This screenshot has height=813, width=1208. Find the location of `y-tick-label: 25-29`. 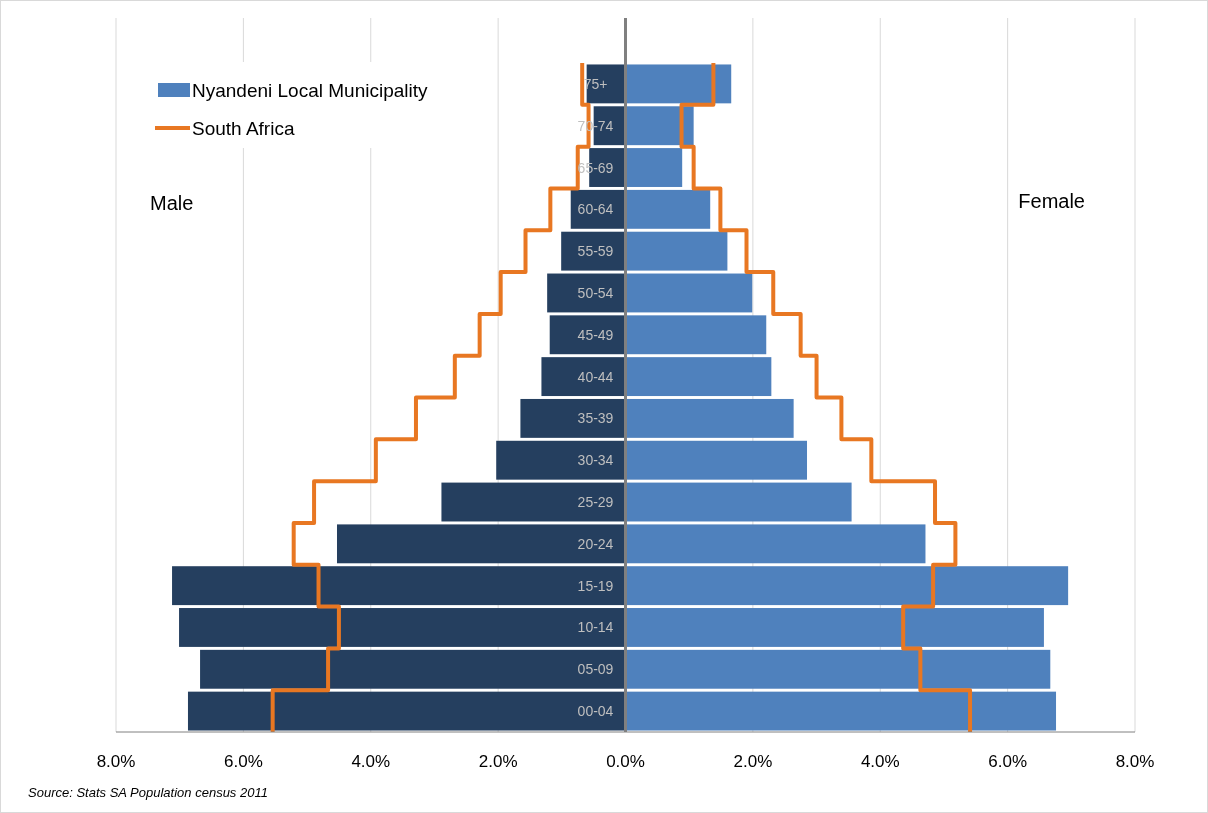

y-tick-label: 25-29 is located at coordinates (595, 502).